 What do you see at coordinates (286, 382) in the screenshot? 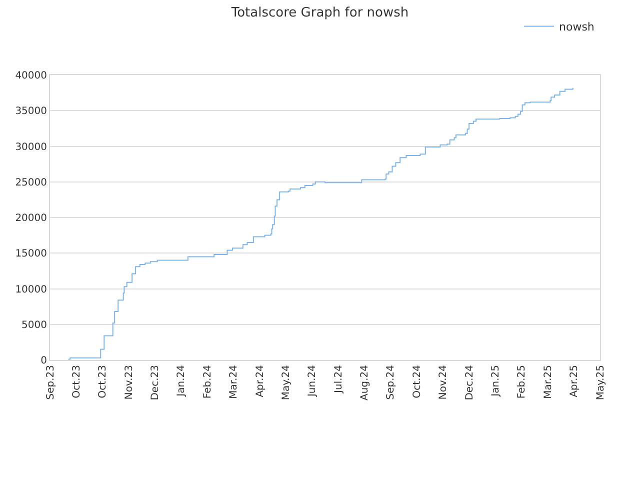
I see `x-tick-label: May.24` at bounding box center [286, 382].